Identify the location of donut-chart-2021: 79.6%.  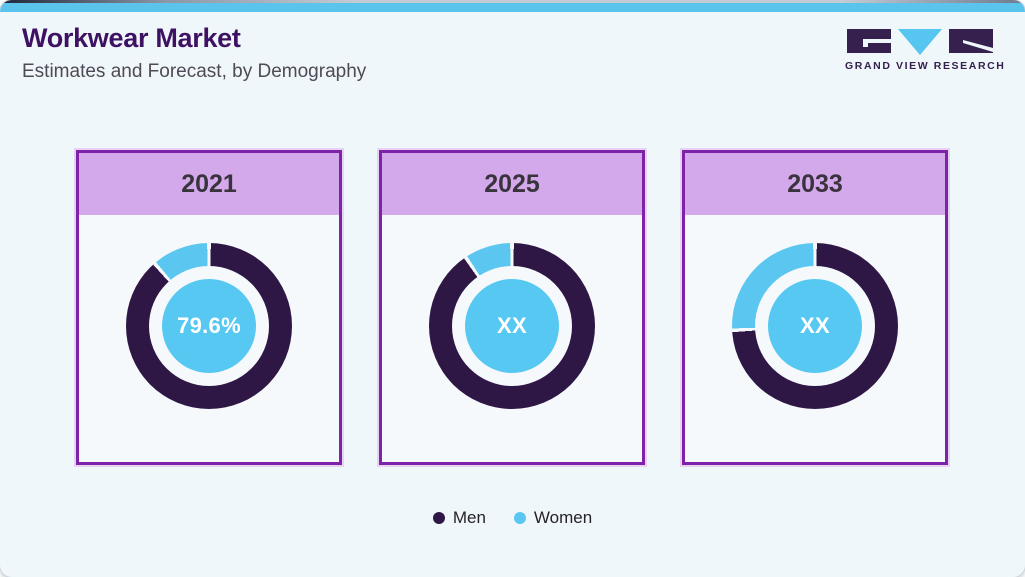
(209, 326).